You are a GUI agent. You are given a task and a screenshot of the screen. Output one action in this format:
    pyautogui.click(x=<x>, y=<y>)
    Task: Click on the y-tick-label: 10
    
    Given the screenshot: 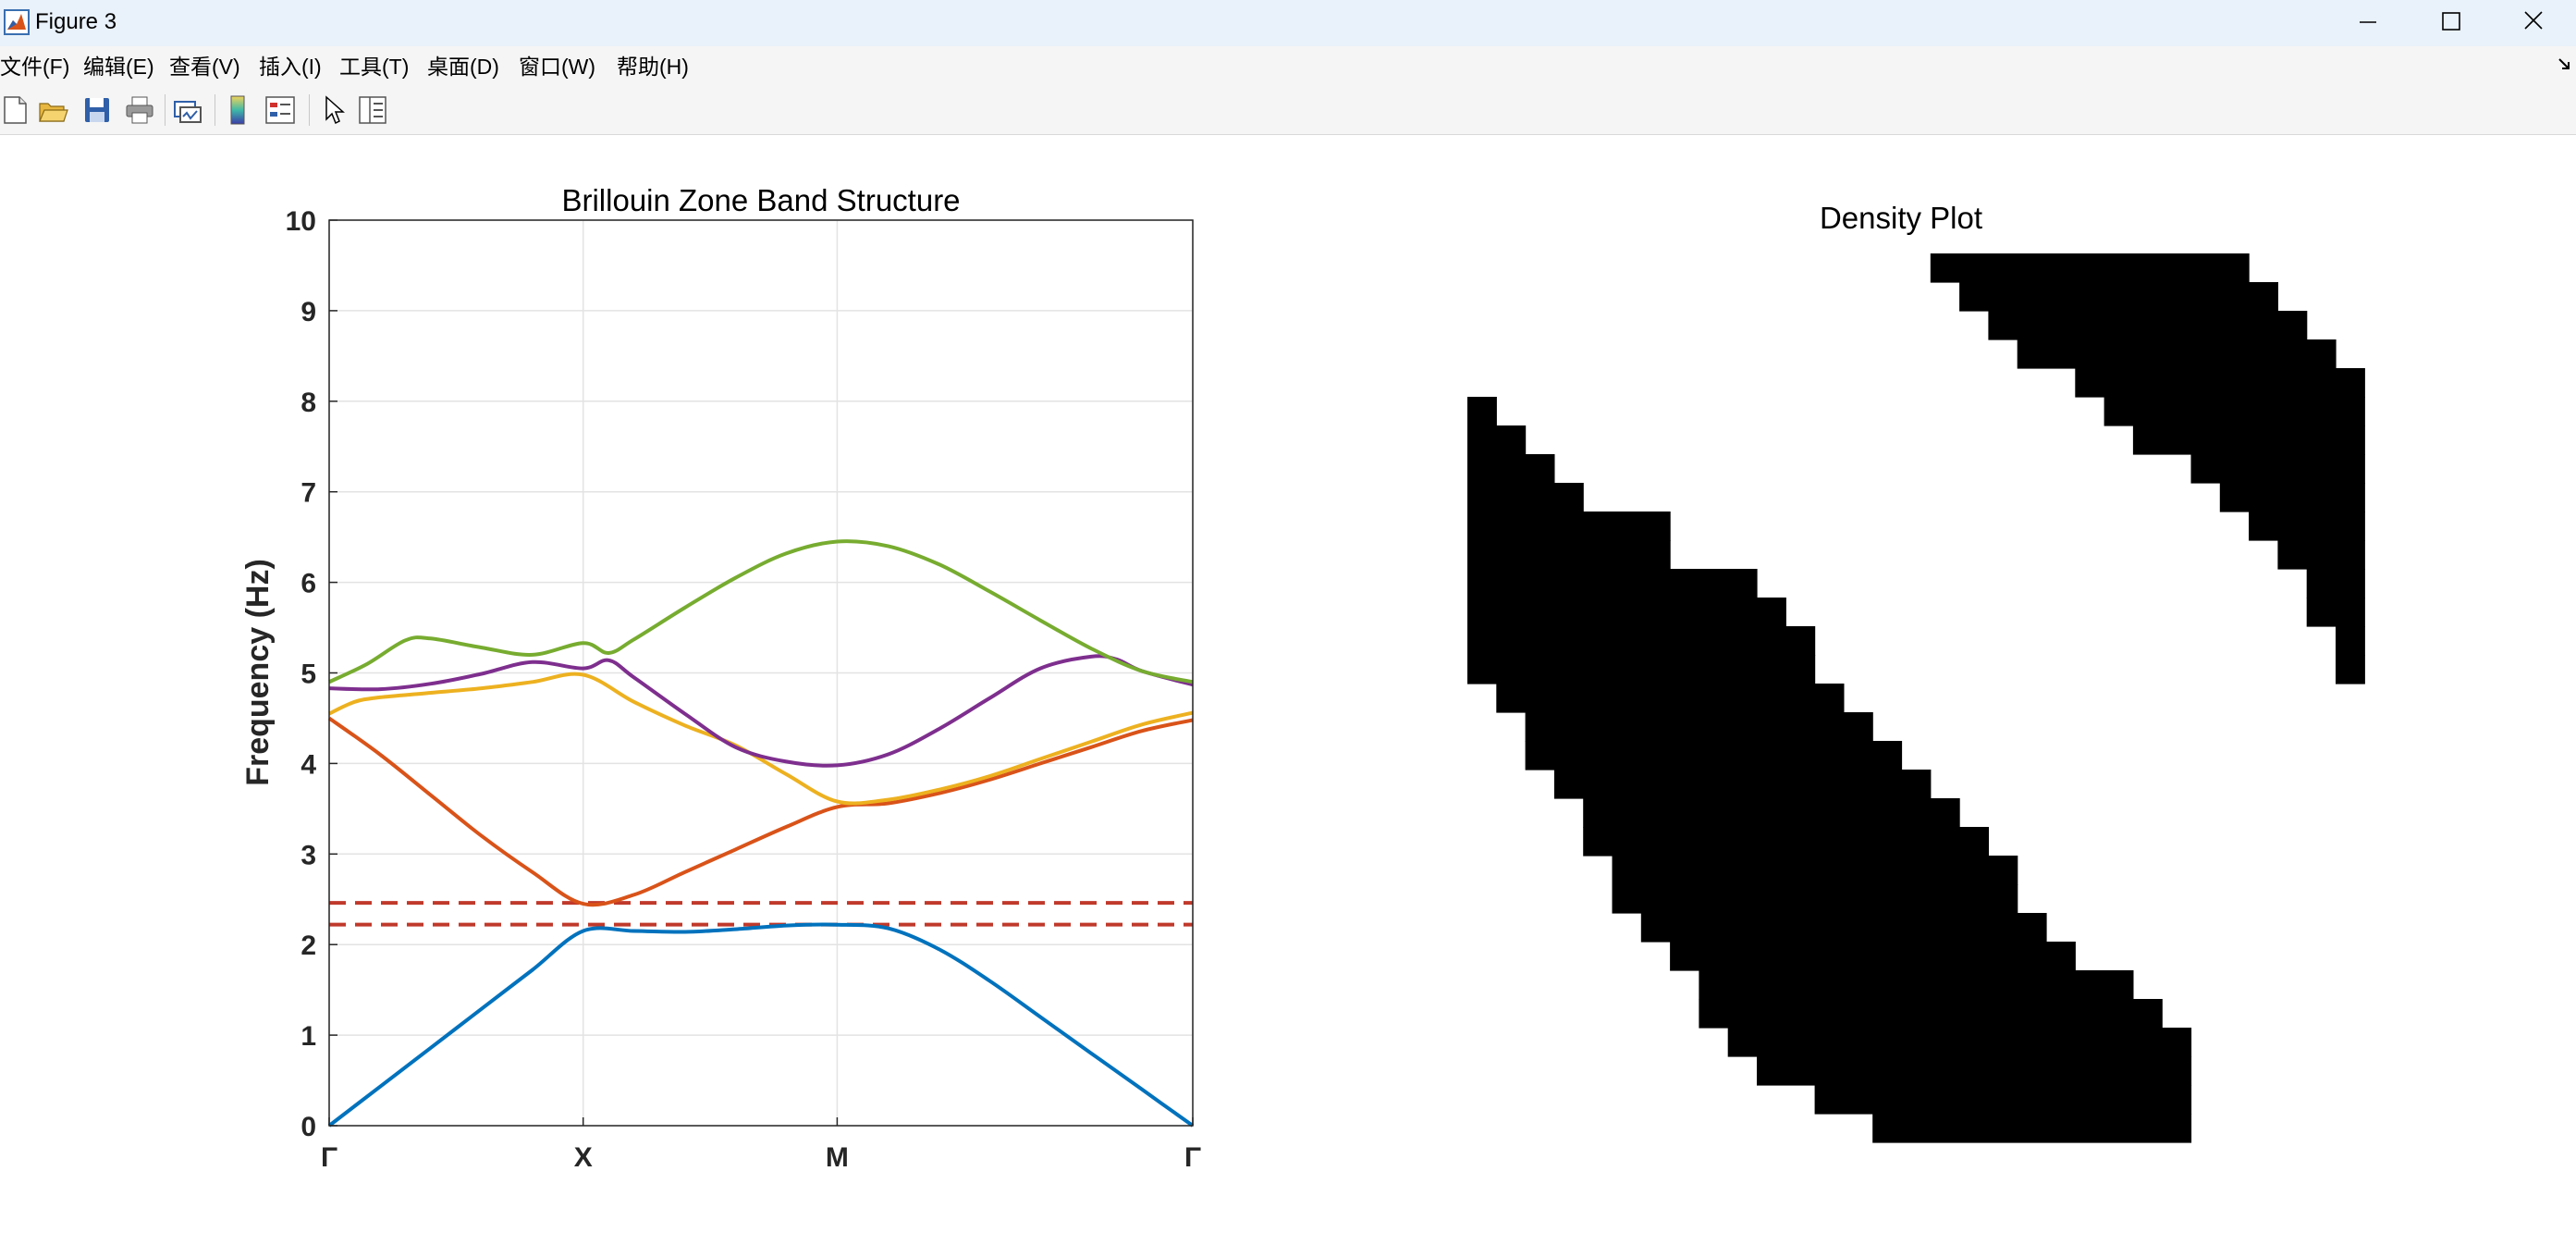 What is the action you would take?
    pyautogui.click(x=301, y=221)
    